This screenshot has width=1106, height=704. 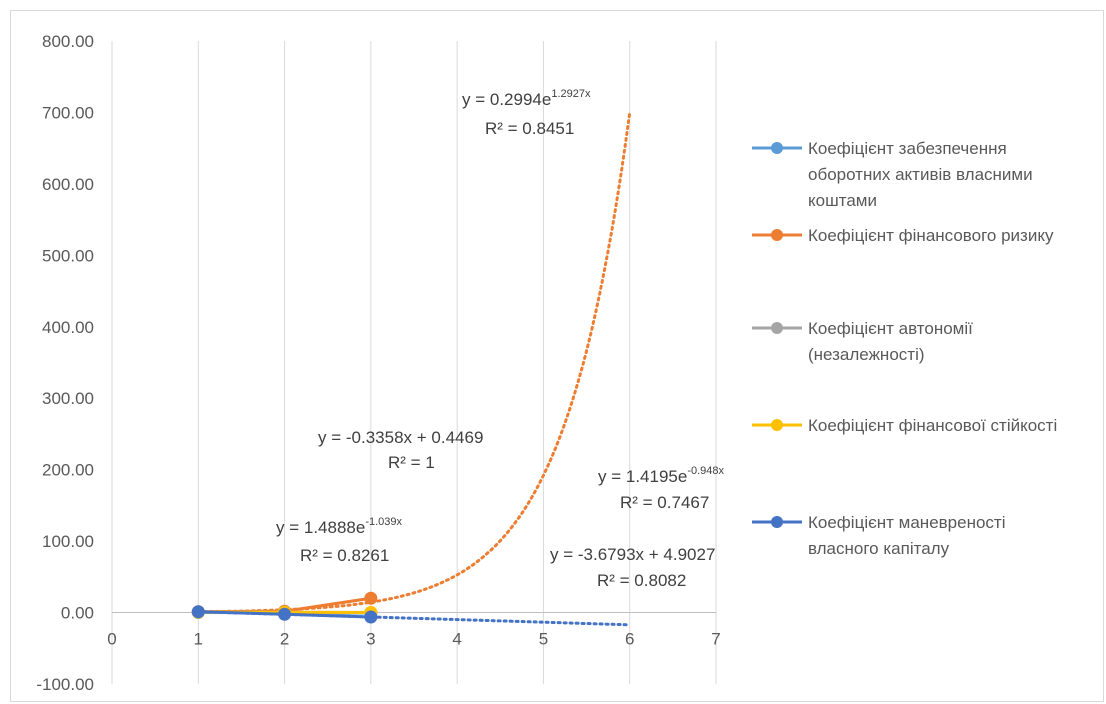 I want to click on x-tick-label: 7, so click(x=715, y=639).